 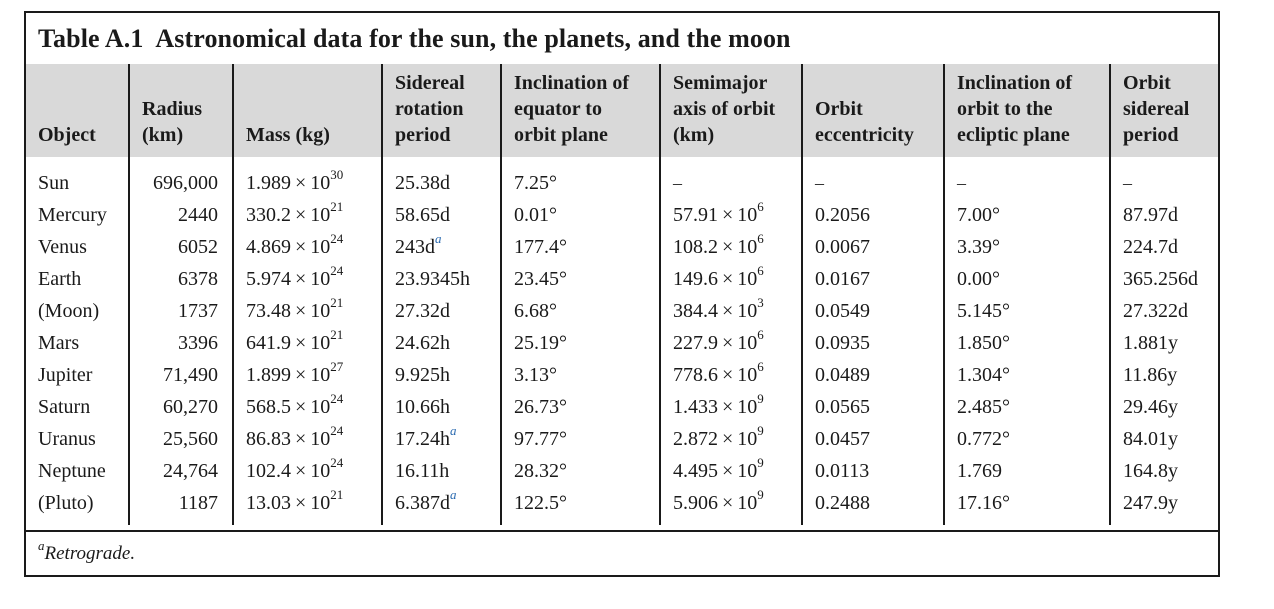 What do you see at coordinates (268, 439) in the screenshot?
I see `mantissa: 86.83` at bounding box center [268, 439].